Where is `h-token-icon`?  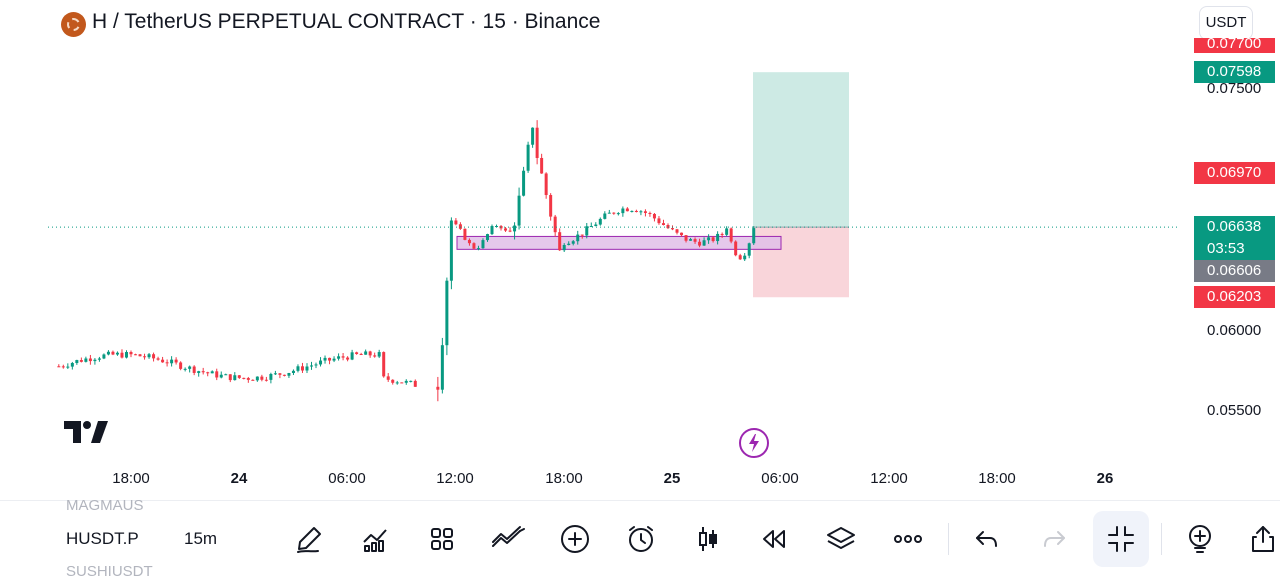 h-token-icon is located at coordinates (73, 24).